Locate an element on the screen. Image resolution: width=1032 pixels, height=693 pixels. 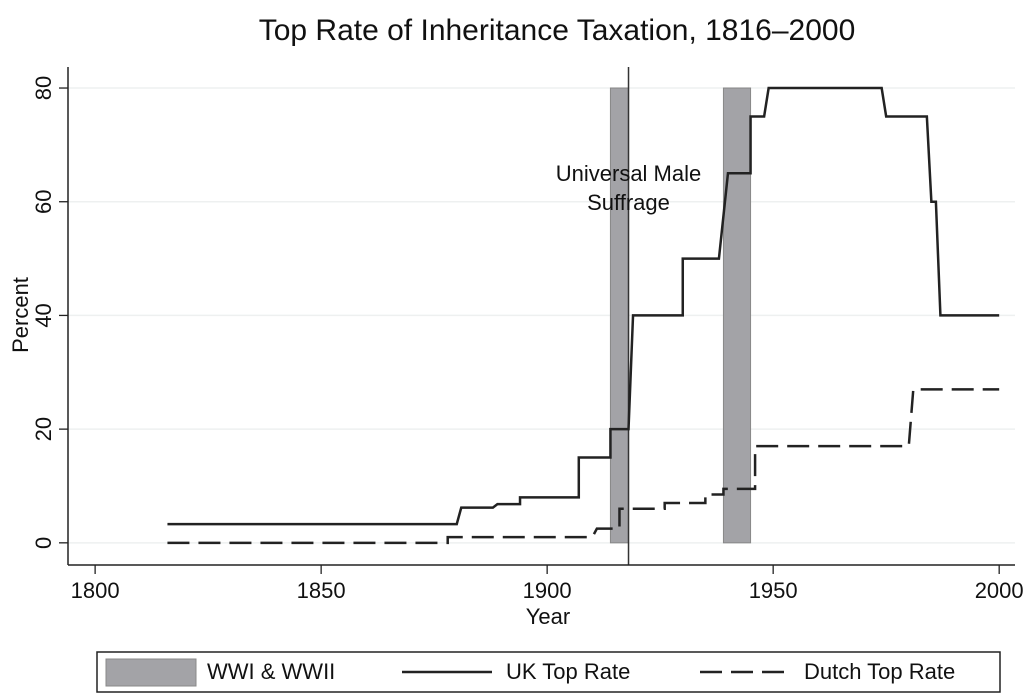
legend-swatch is located at coordinates (151, 672).